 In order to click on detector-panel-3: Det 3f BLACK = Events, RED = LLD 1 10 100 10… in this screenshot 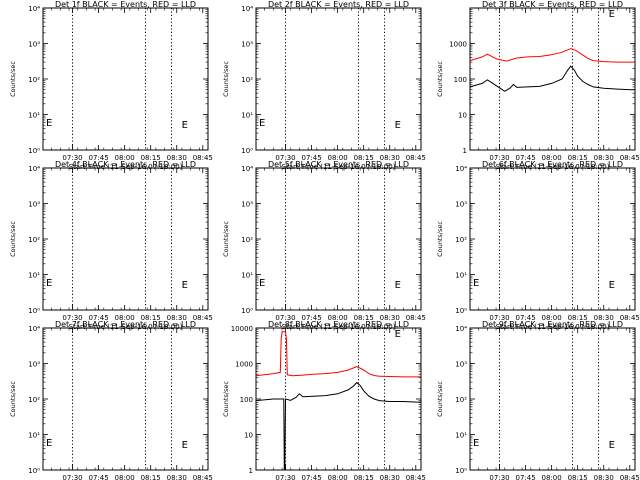, I will do `click(538, 85)`.